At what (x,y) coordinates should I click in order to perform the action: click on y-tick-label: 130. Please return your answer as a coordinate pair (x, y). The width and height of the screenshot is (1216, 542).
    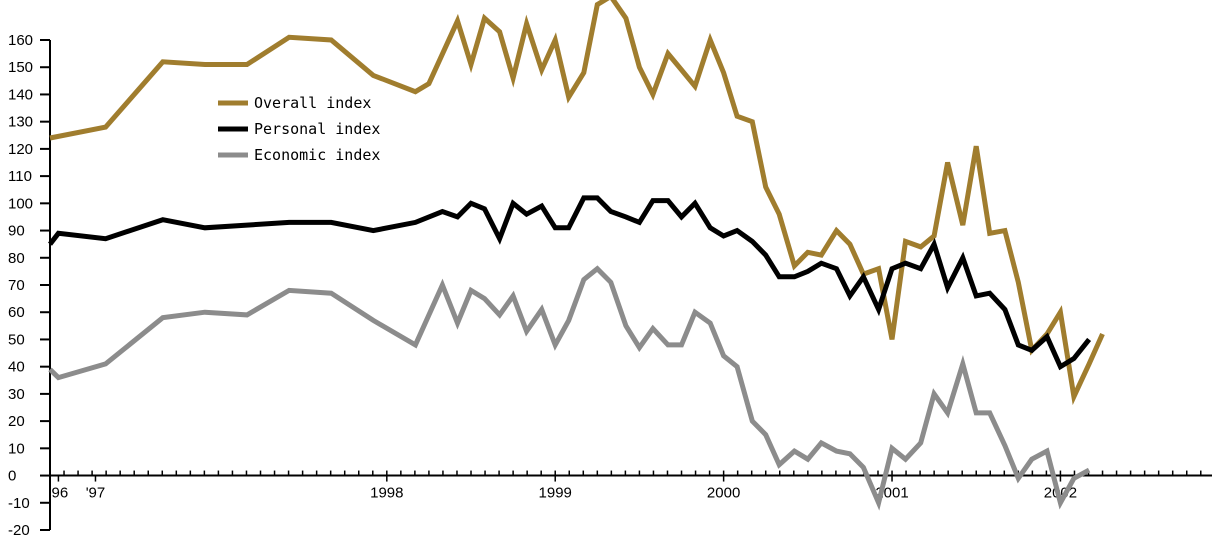
    Looking at the image, I should click on (20, 122).